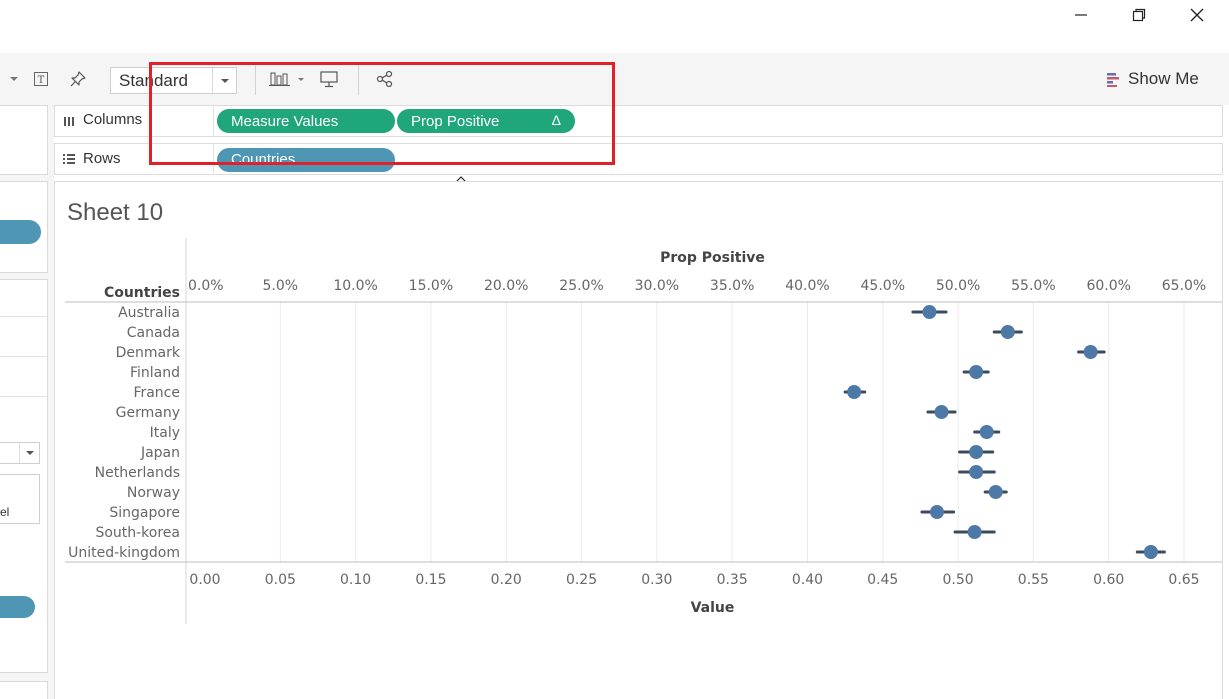 This screenshot has height=699, width=1229. I want to click on row-label: Netherlands, so click(137, 473).